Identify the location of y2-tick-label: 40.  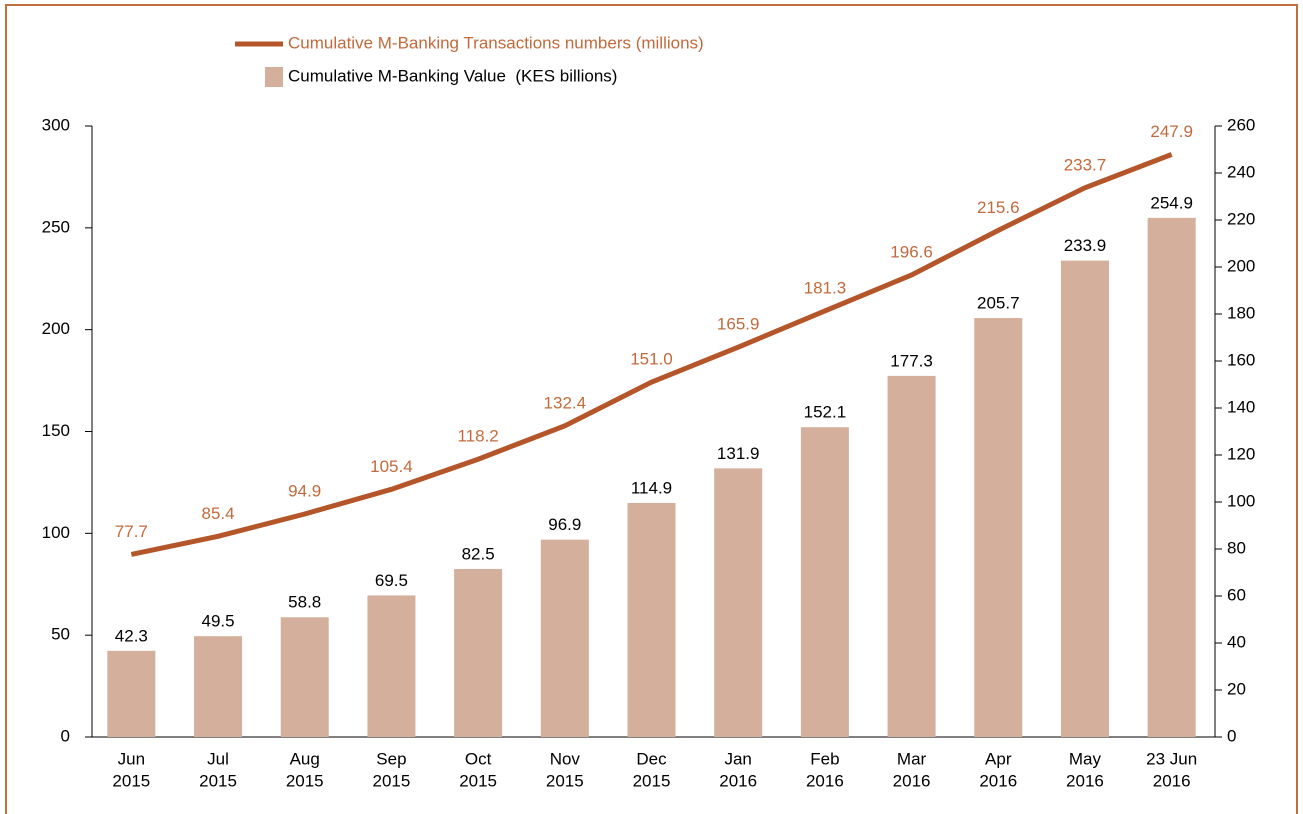
(1236, 641).